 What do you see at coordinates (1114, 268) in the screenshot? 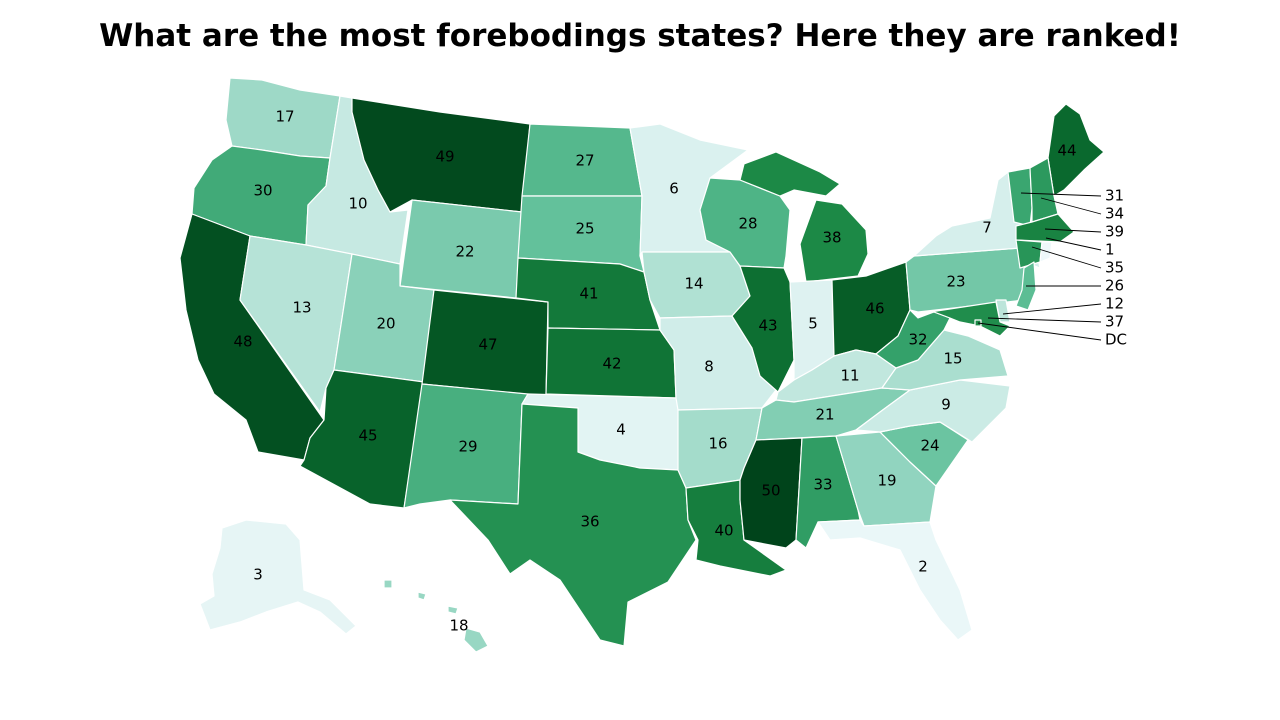
I see `callout-label-4: 35` at bounding box center [1114, 268].